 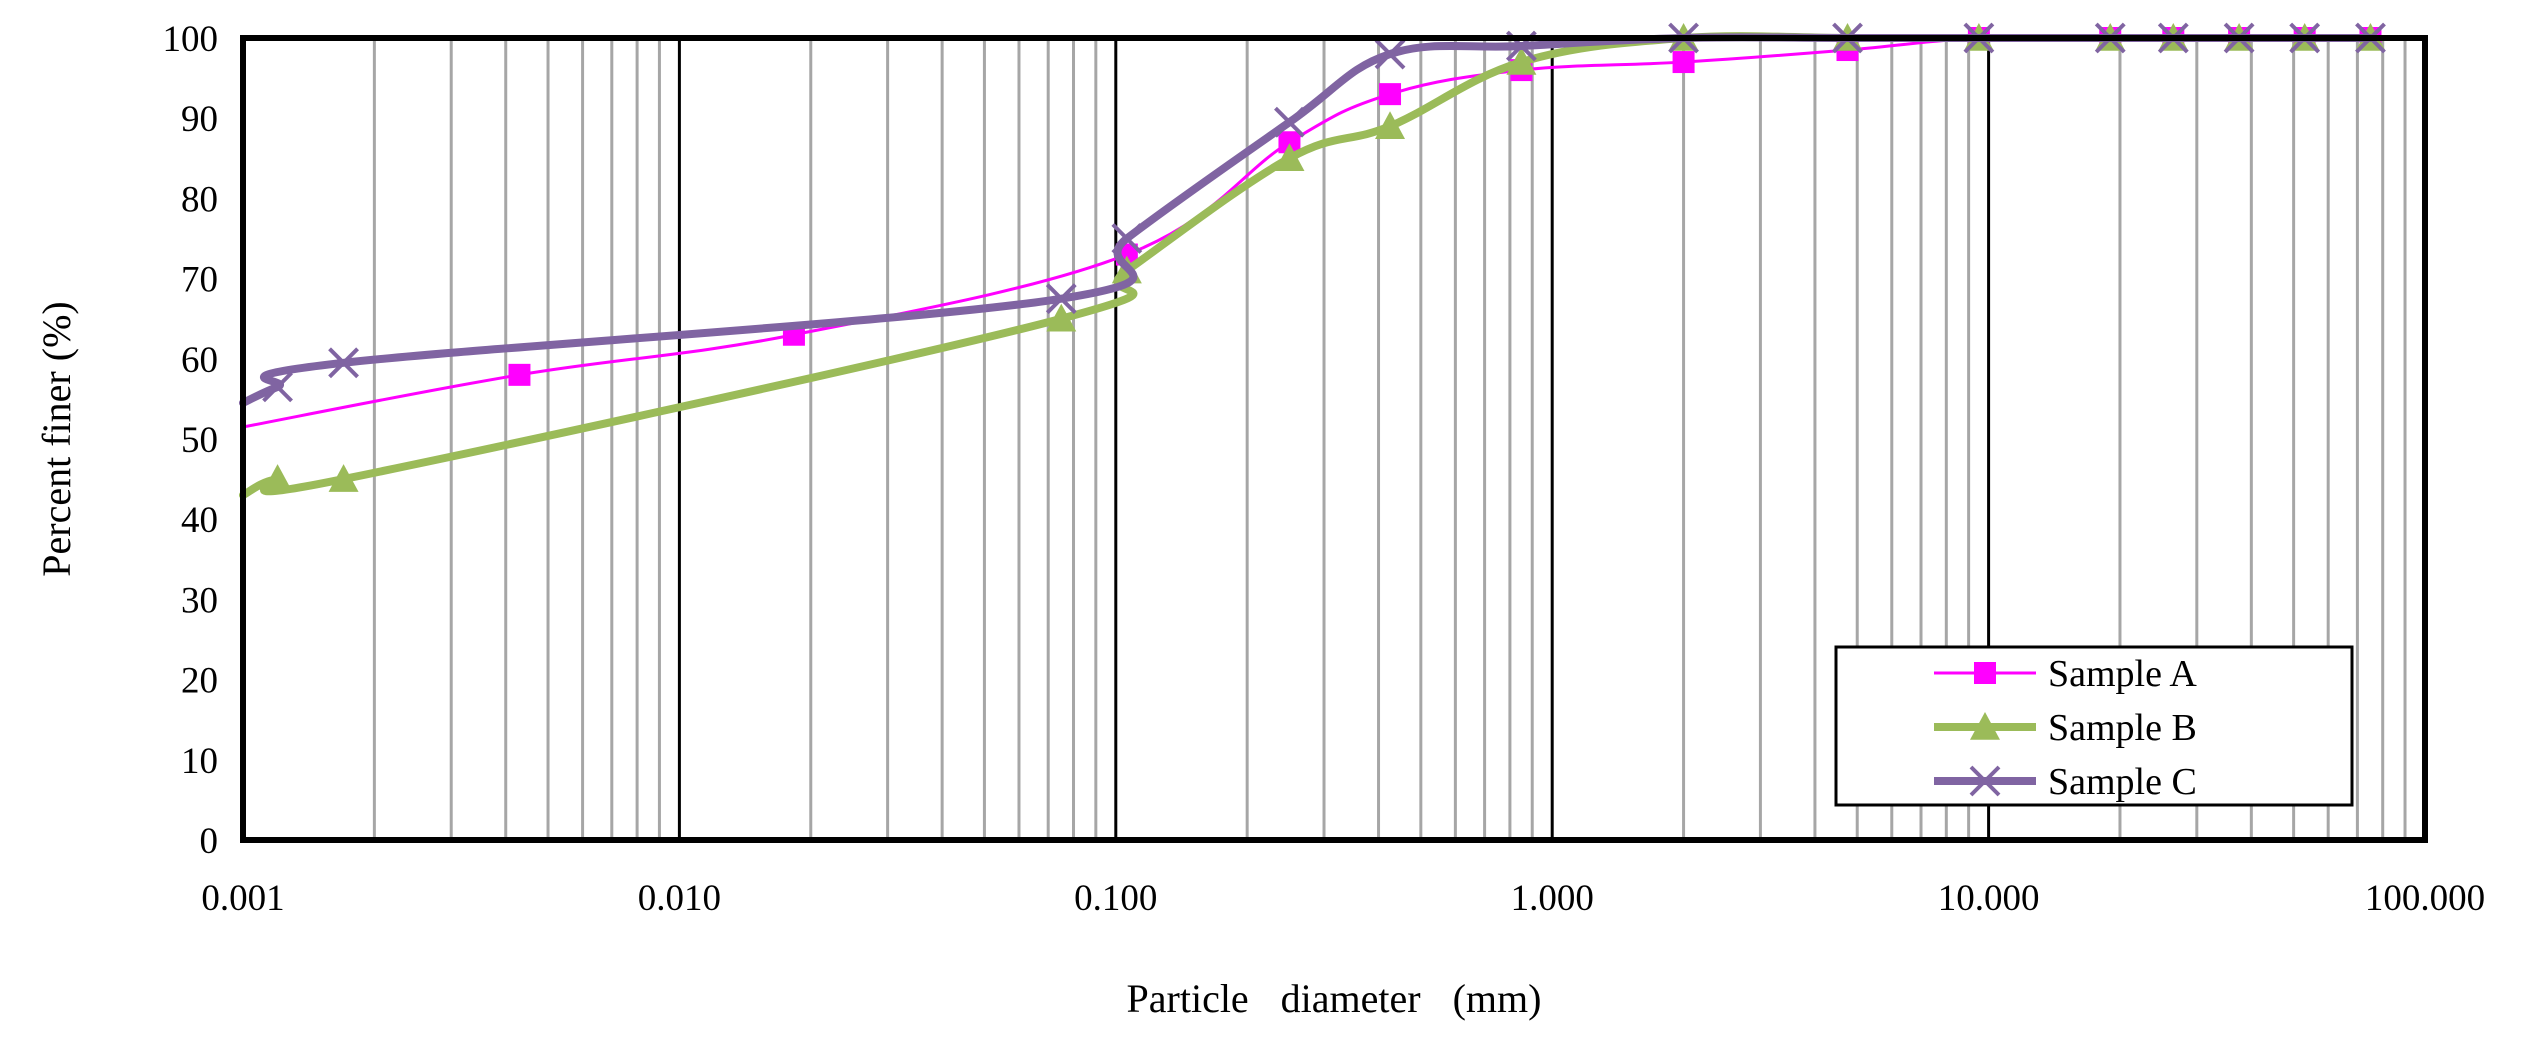 I want to click on y-tick-label: 90, so click(x=199, y=119).